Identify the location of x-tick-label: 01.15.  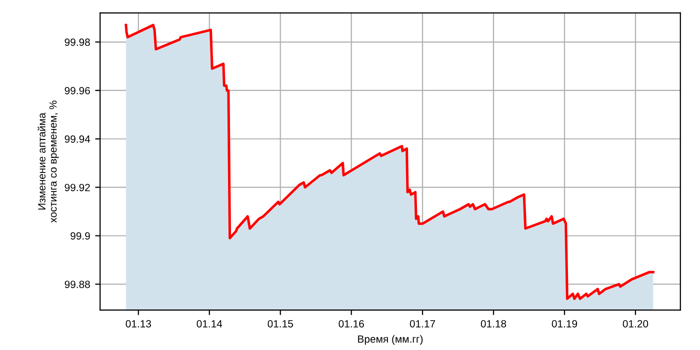
(280, 324).